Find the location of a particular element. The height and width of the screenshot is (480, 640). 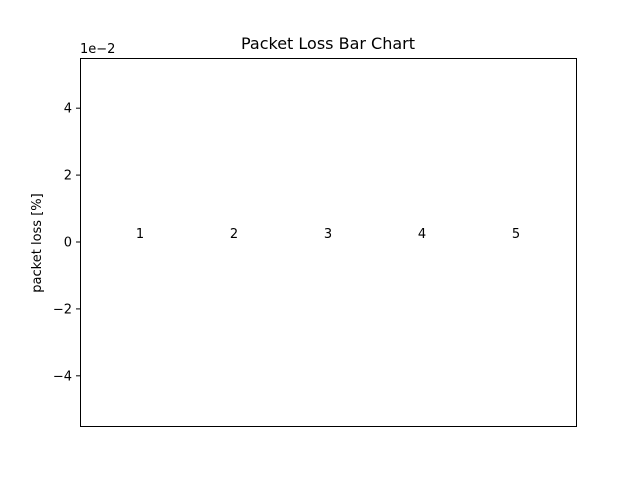

bar-value-label: 4 is located at coordinates (422, 234).